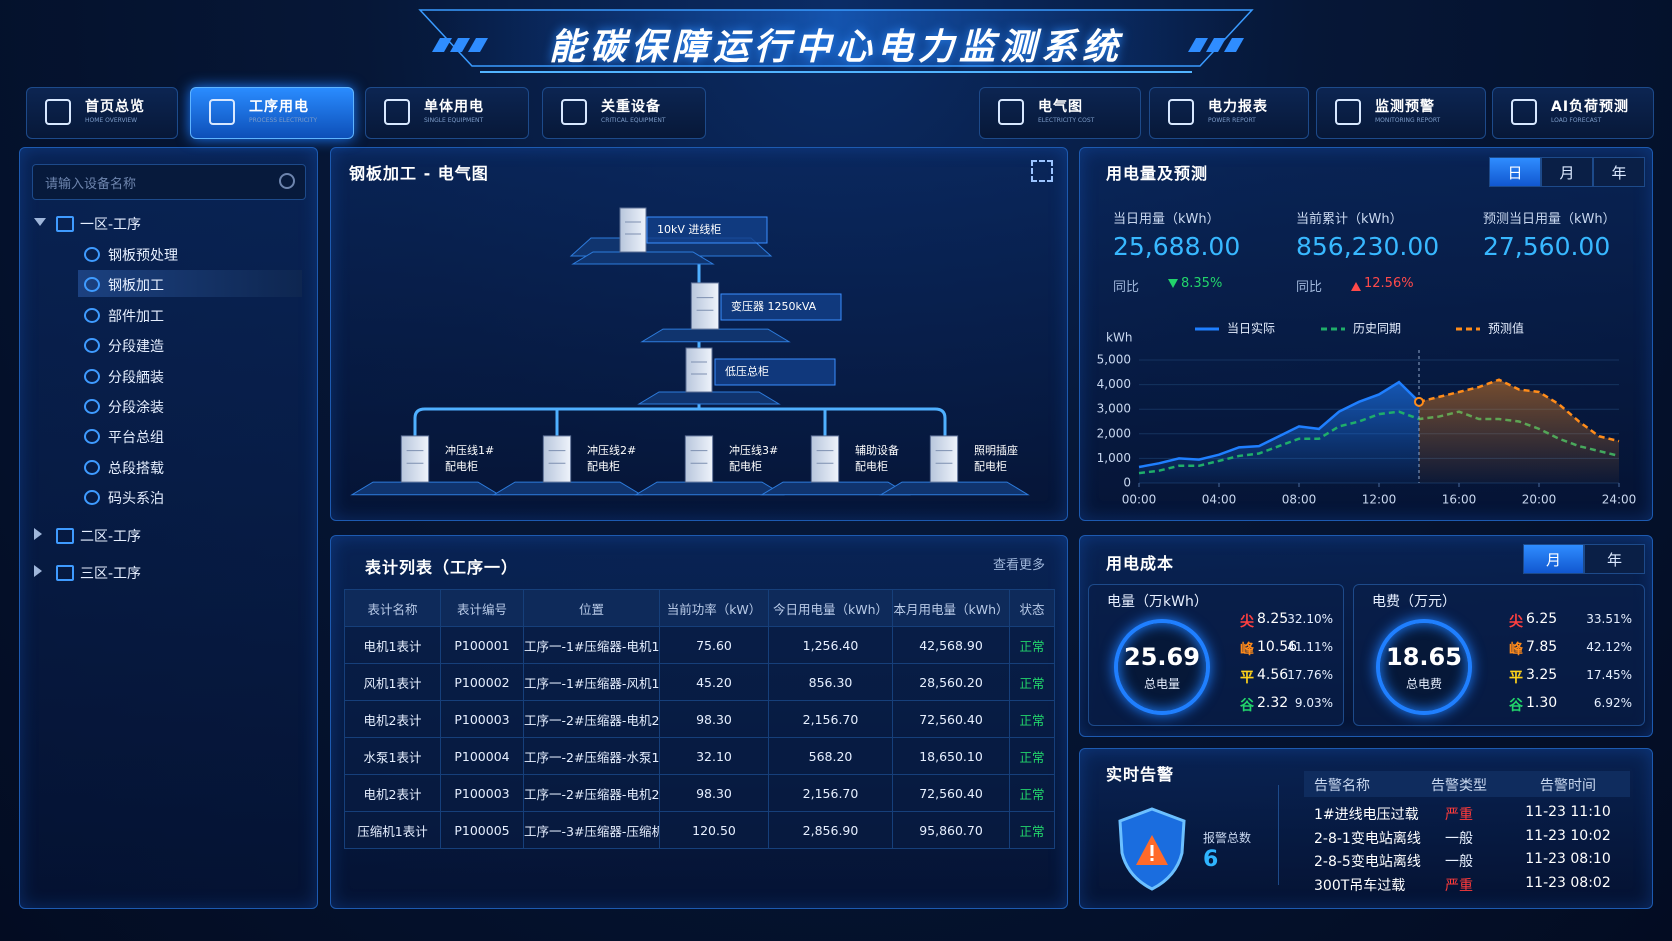  Describe the element at coordinates (1157, 173) in the screenshot. I see `panel-title: 用电量及预测` at that location.